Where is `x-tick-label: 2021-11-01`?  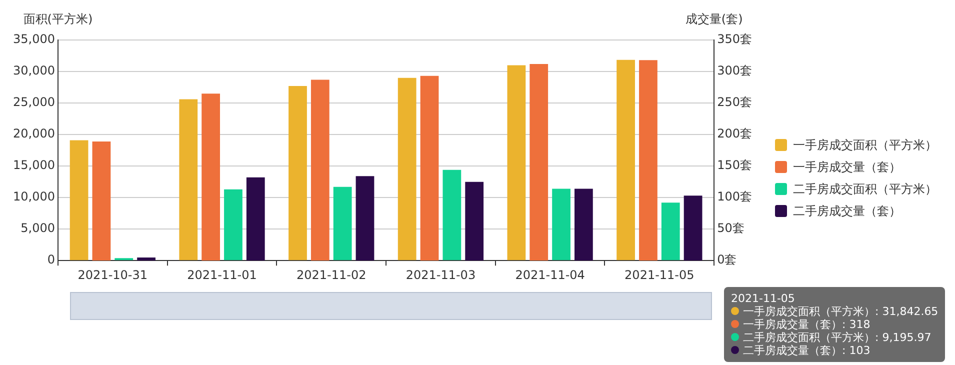 x-tick-label: 2021-11-01 is located at coordinates (222, 275).